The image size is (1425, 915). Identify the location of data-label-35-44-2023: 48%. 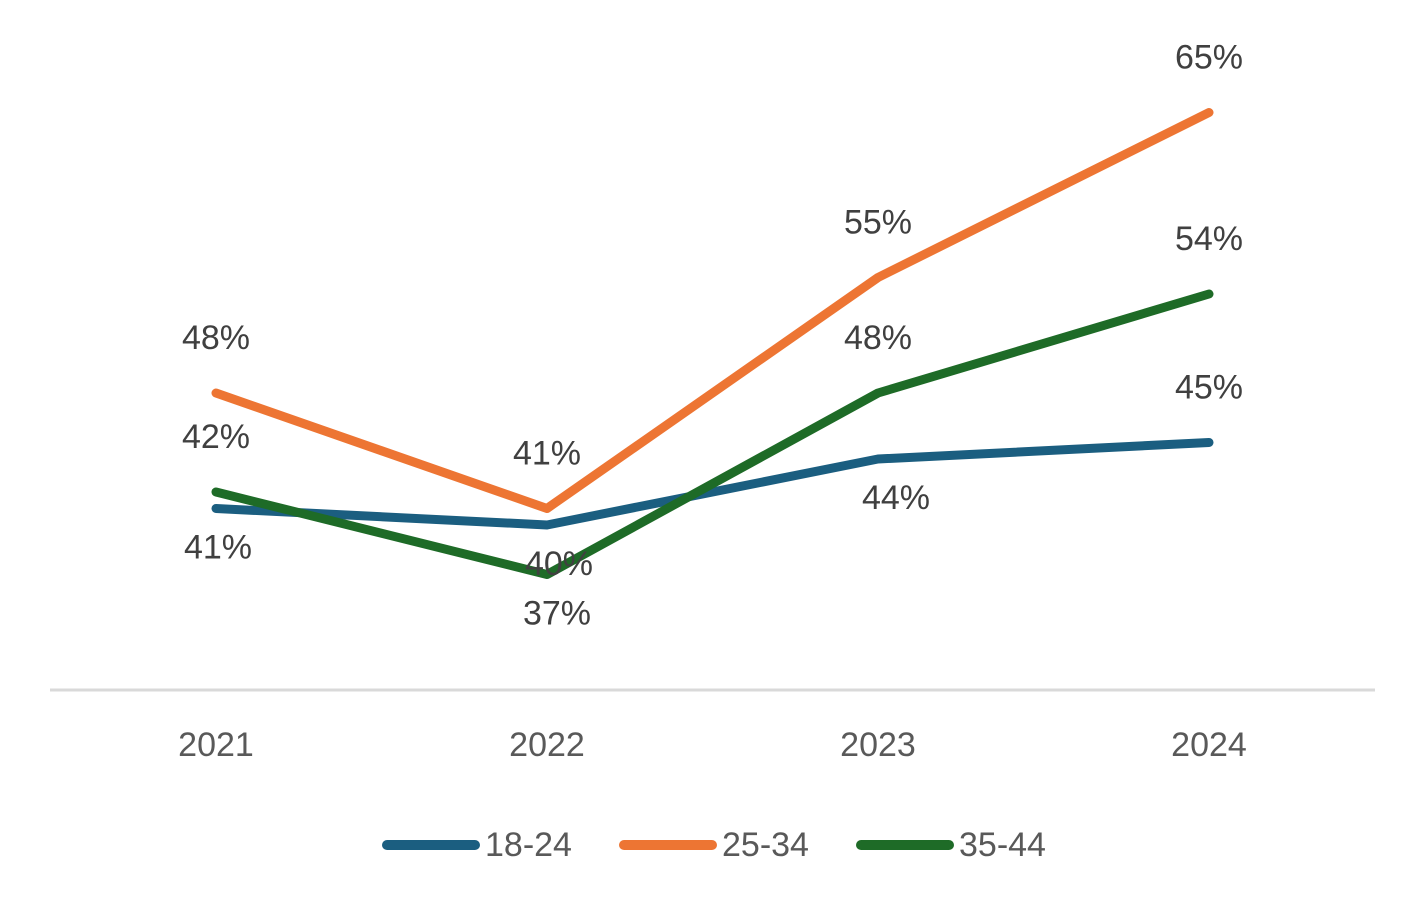
(878, 338).